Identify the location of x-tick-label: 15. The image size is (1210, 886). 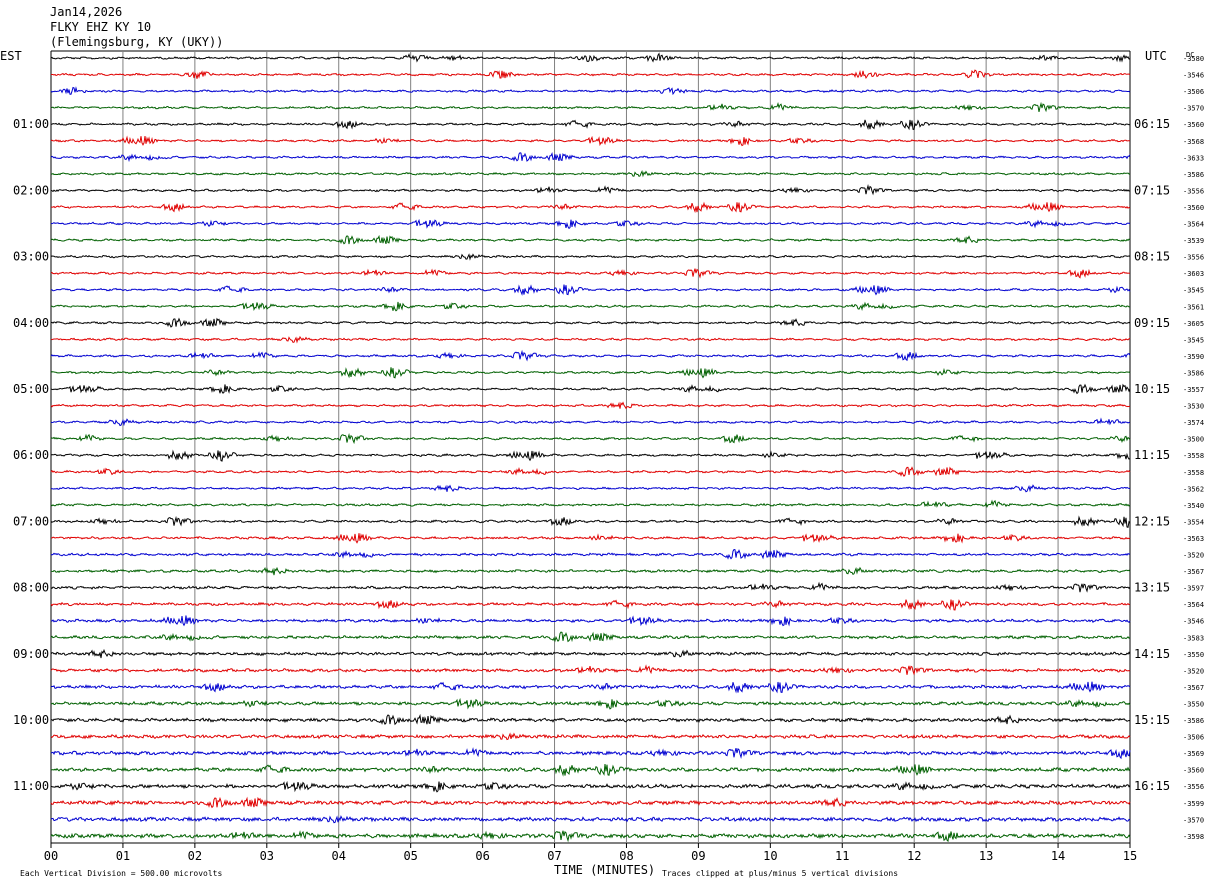
(1130, 856).